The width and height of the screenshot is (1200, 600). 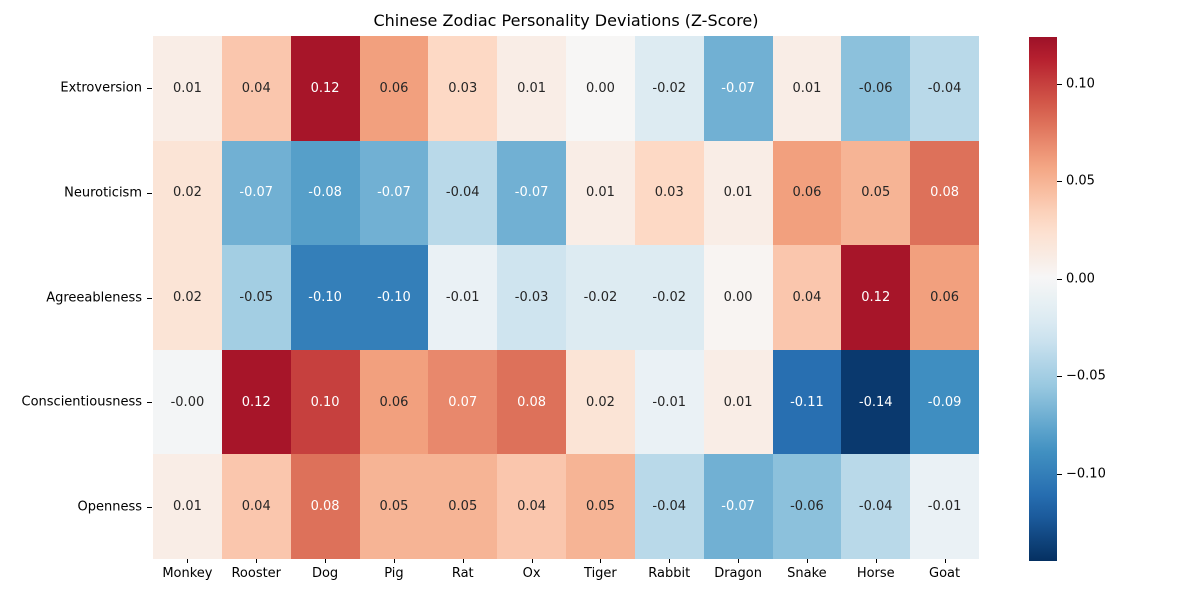 I want to click on x-tick-label: Snake, so click(x=807, y=573).